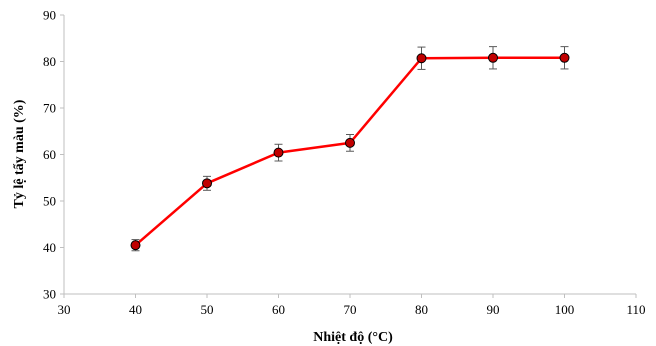 Image resolution: width=656 pixels, height=346 pixels. I want to click on x-tick-label: 90, so click(493, 309).